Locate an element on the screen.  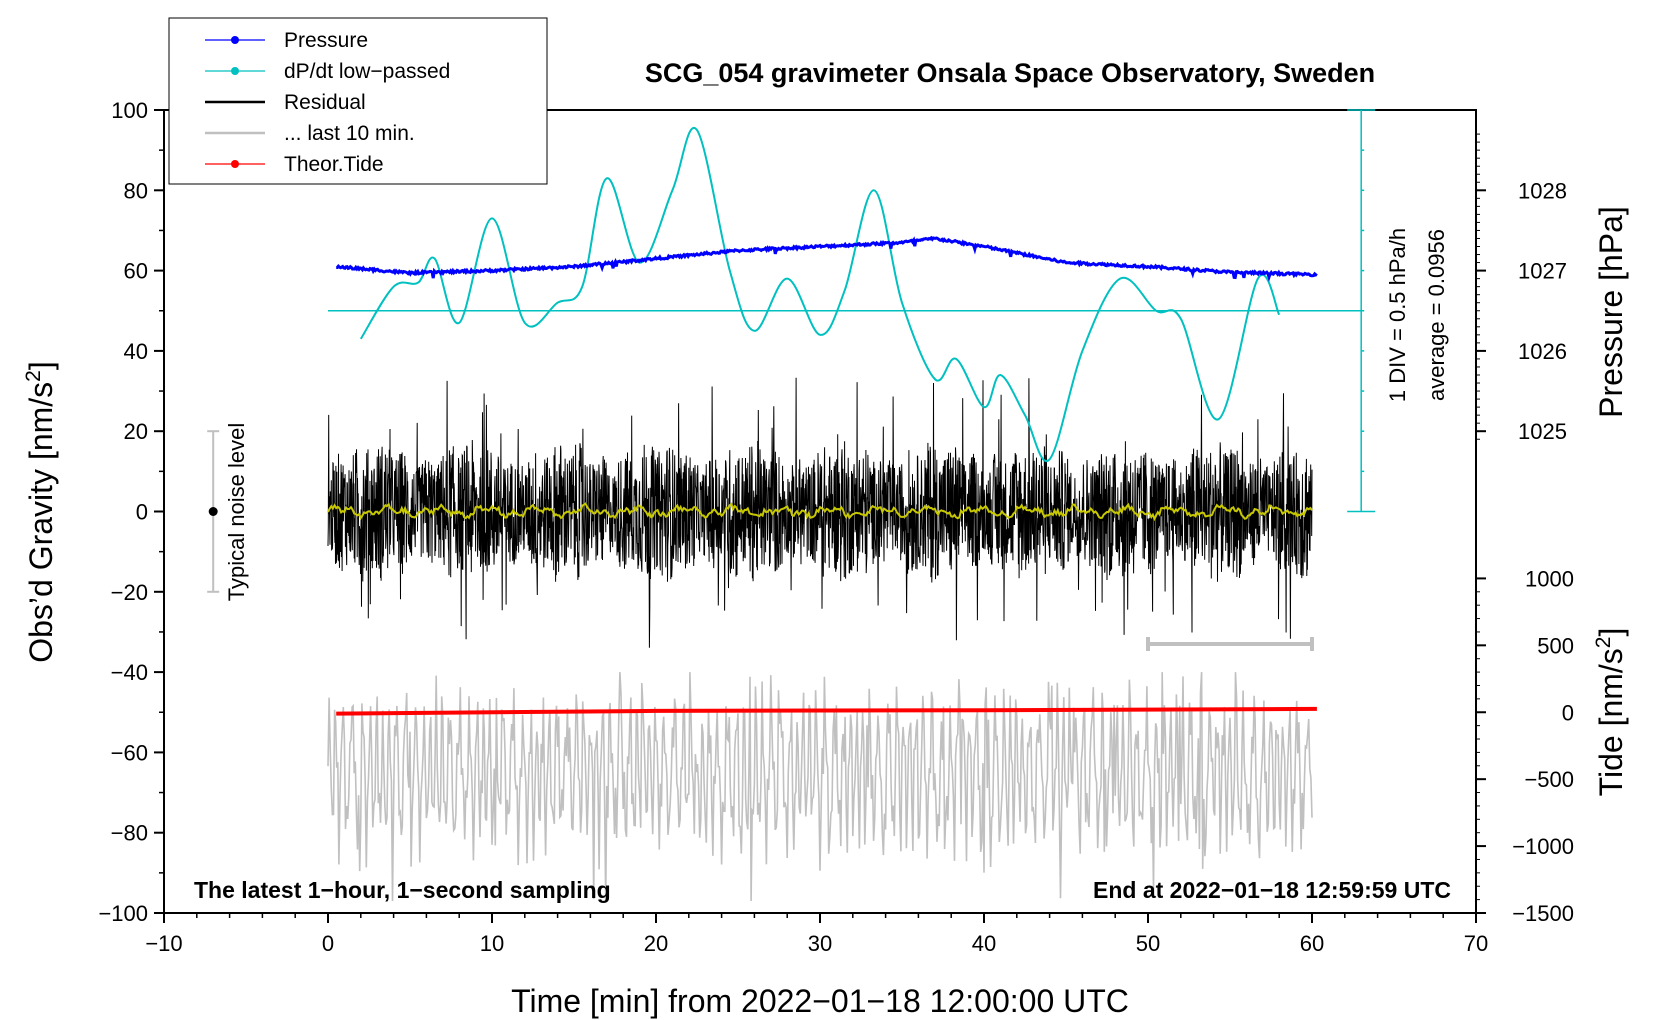
tide-tick-label: −1500 is located at coordinates (1543, 913).